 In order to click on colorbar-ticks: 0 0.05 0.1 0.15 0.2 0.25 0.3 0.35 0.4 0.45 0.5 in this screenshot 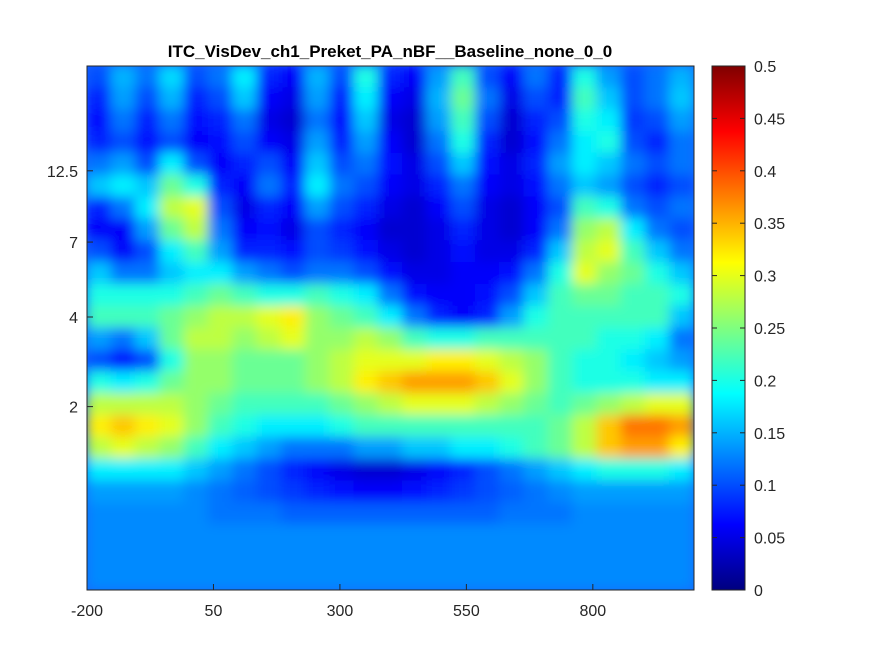, I will do `click(748, 329)`.